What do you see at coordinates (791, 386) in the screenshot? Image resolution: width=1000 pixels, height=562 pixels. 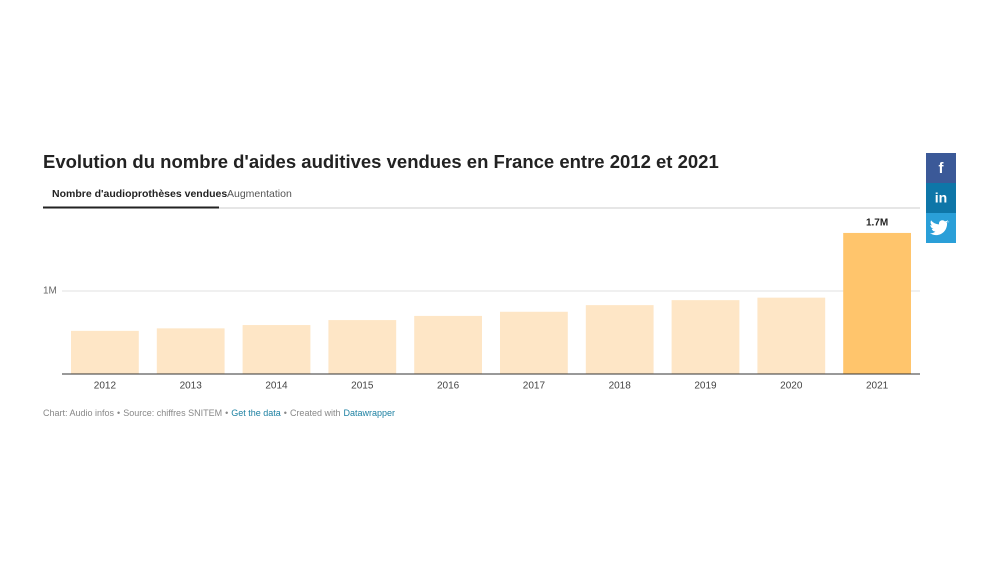 I see `x-tick-label: 2020` at bounding box center [791, 386].